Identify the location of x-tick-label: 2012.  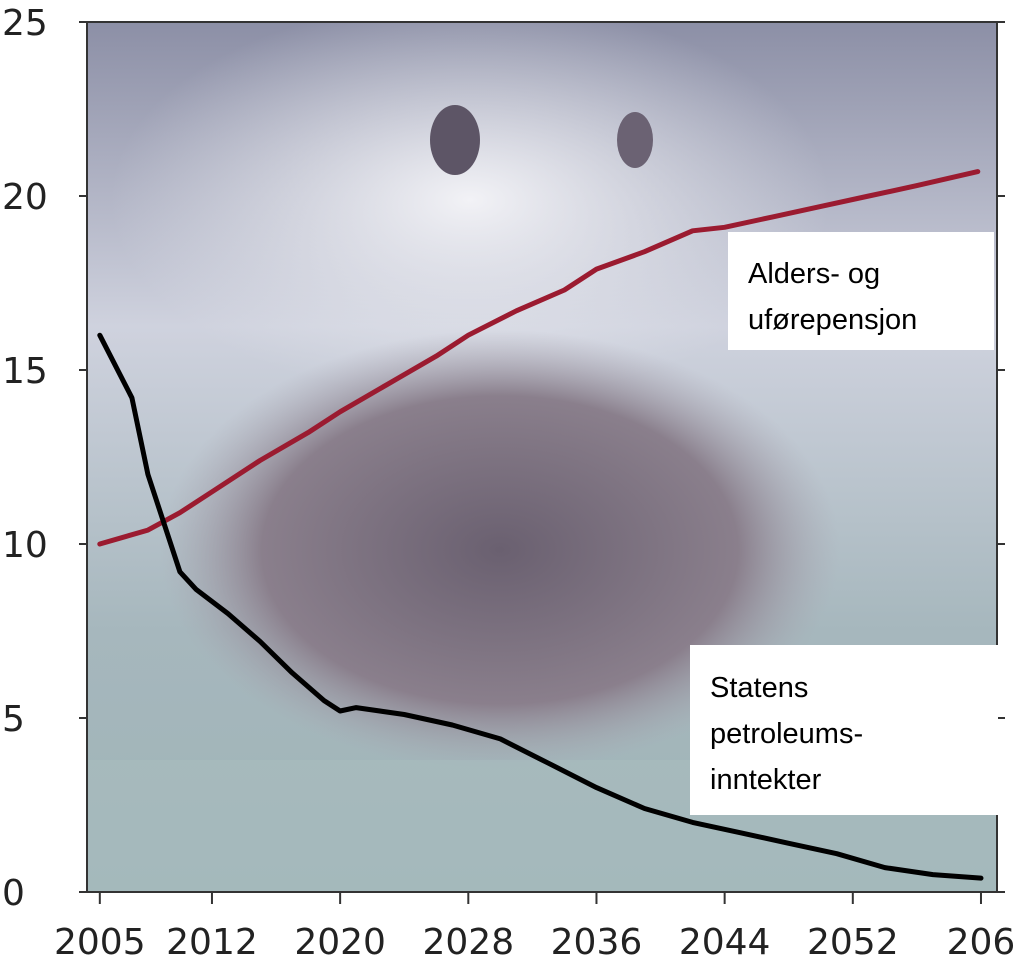
(212, 942).